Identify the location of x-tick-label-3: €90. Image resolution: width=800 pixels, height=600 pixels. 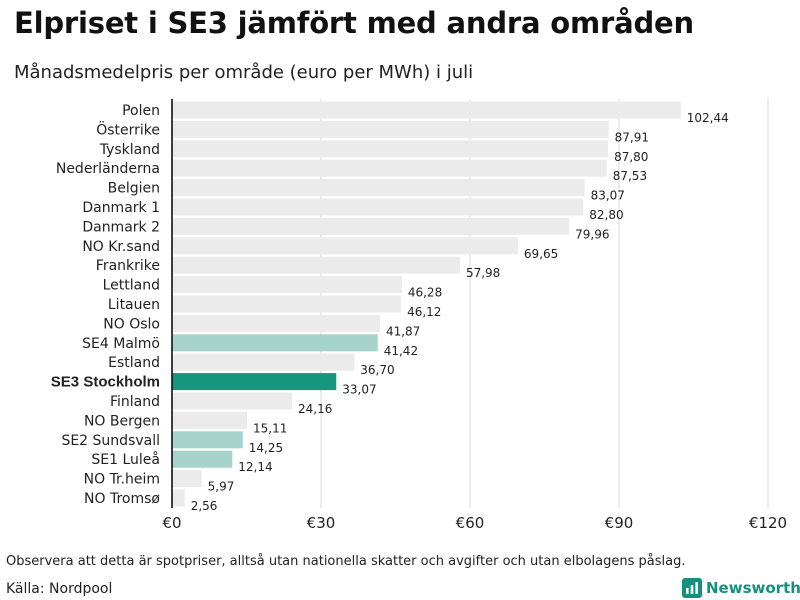
(619, 523).